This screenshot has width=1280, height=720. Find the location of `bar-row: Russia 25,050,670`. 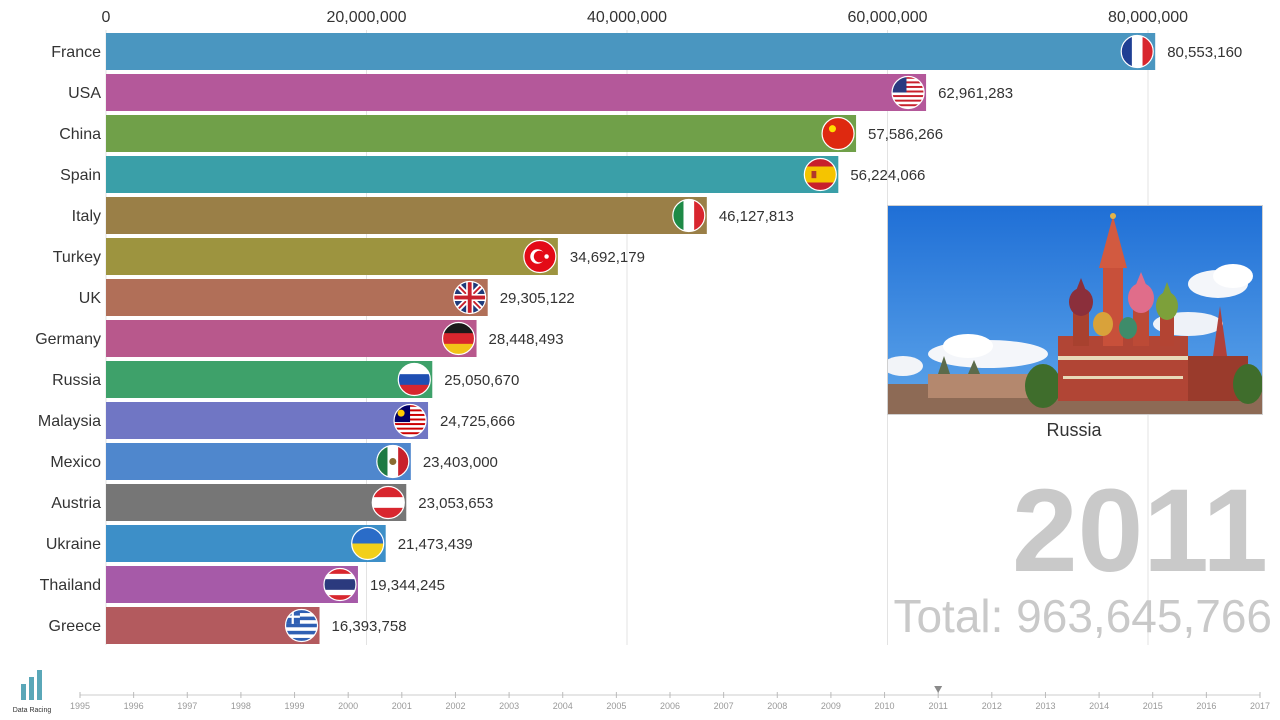

bar-row: Russia 25,050,670 is located at coordinates (285, 379).